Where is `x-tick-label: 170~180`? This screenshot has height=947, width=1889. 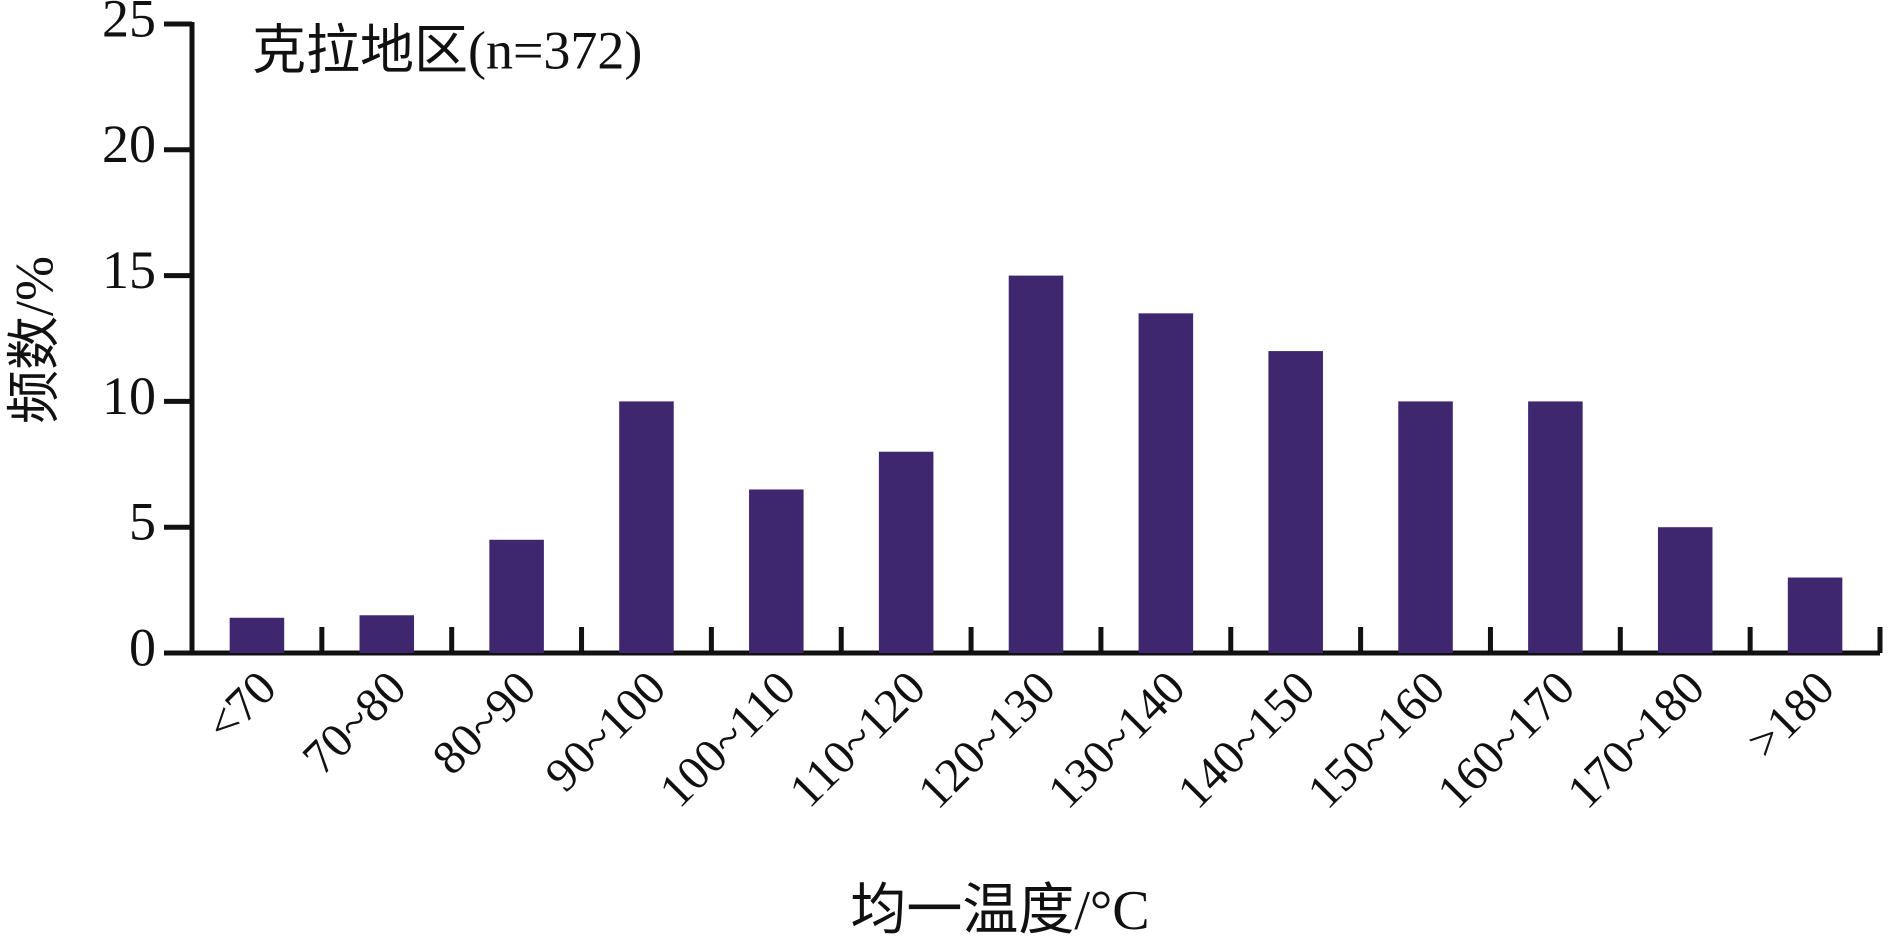 x-tick-label: 170~180 is located at coordinates (1636, 740).